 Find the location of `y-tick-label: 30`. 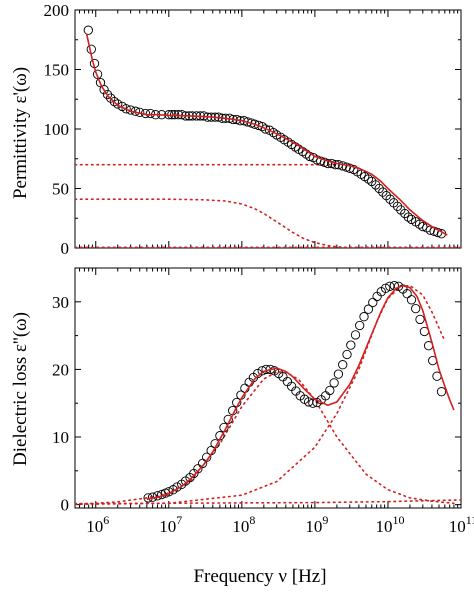

y-tick-label: 30 is located at coordinates (60, 302).